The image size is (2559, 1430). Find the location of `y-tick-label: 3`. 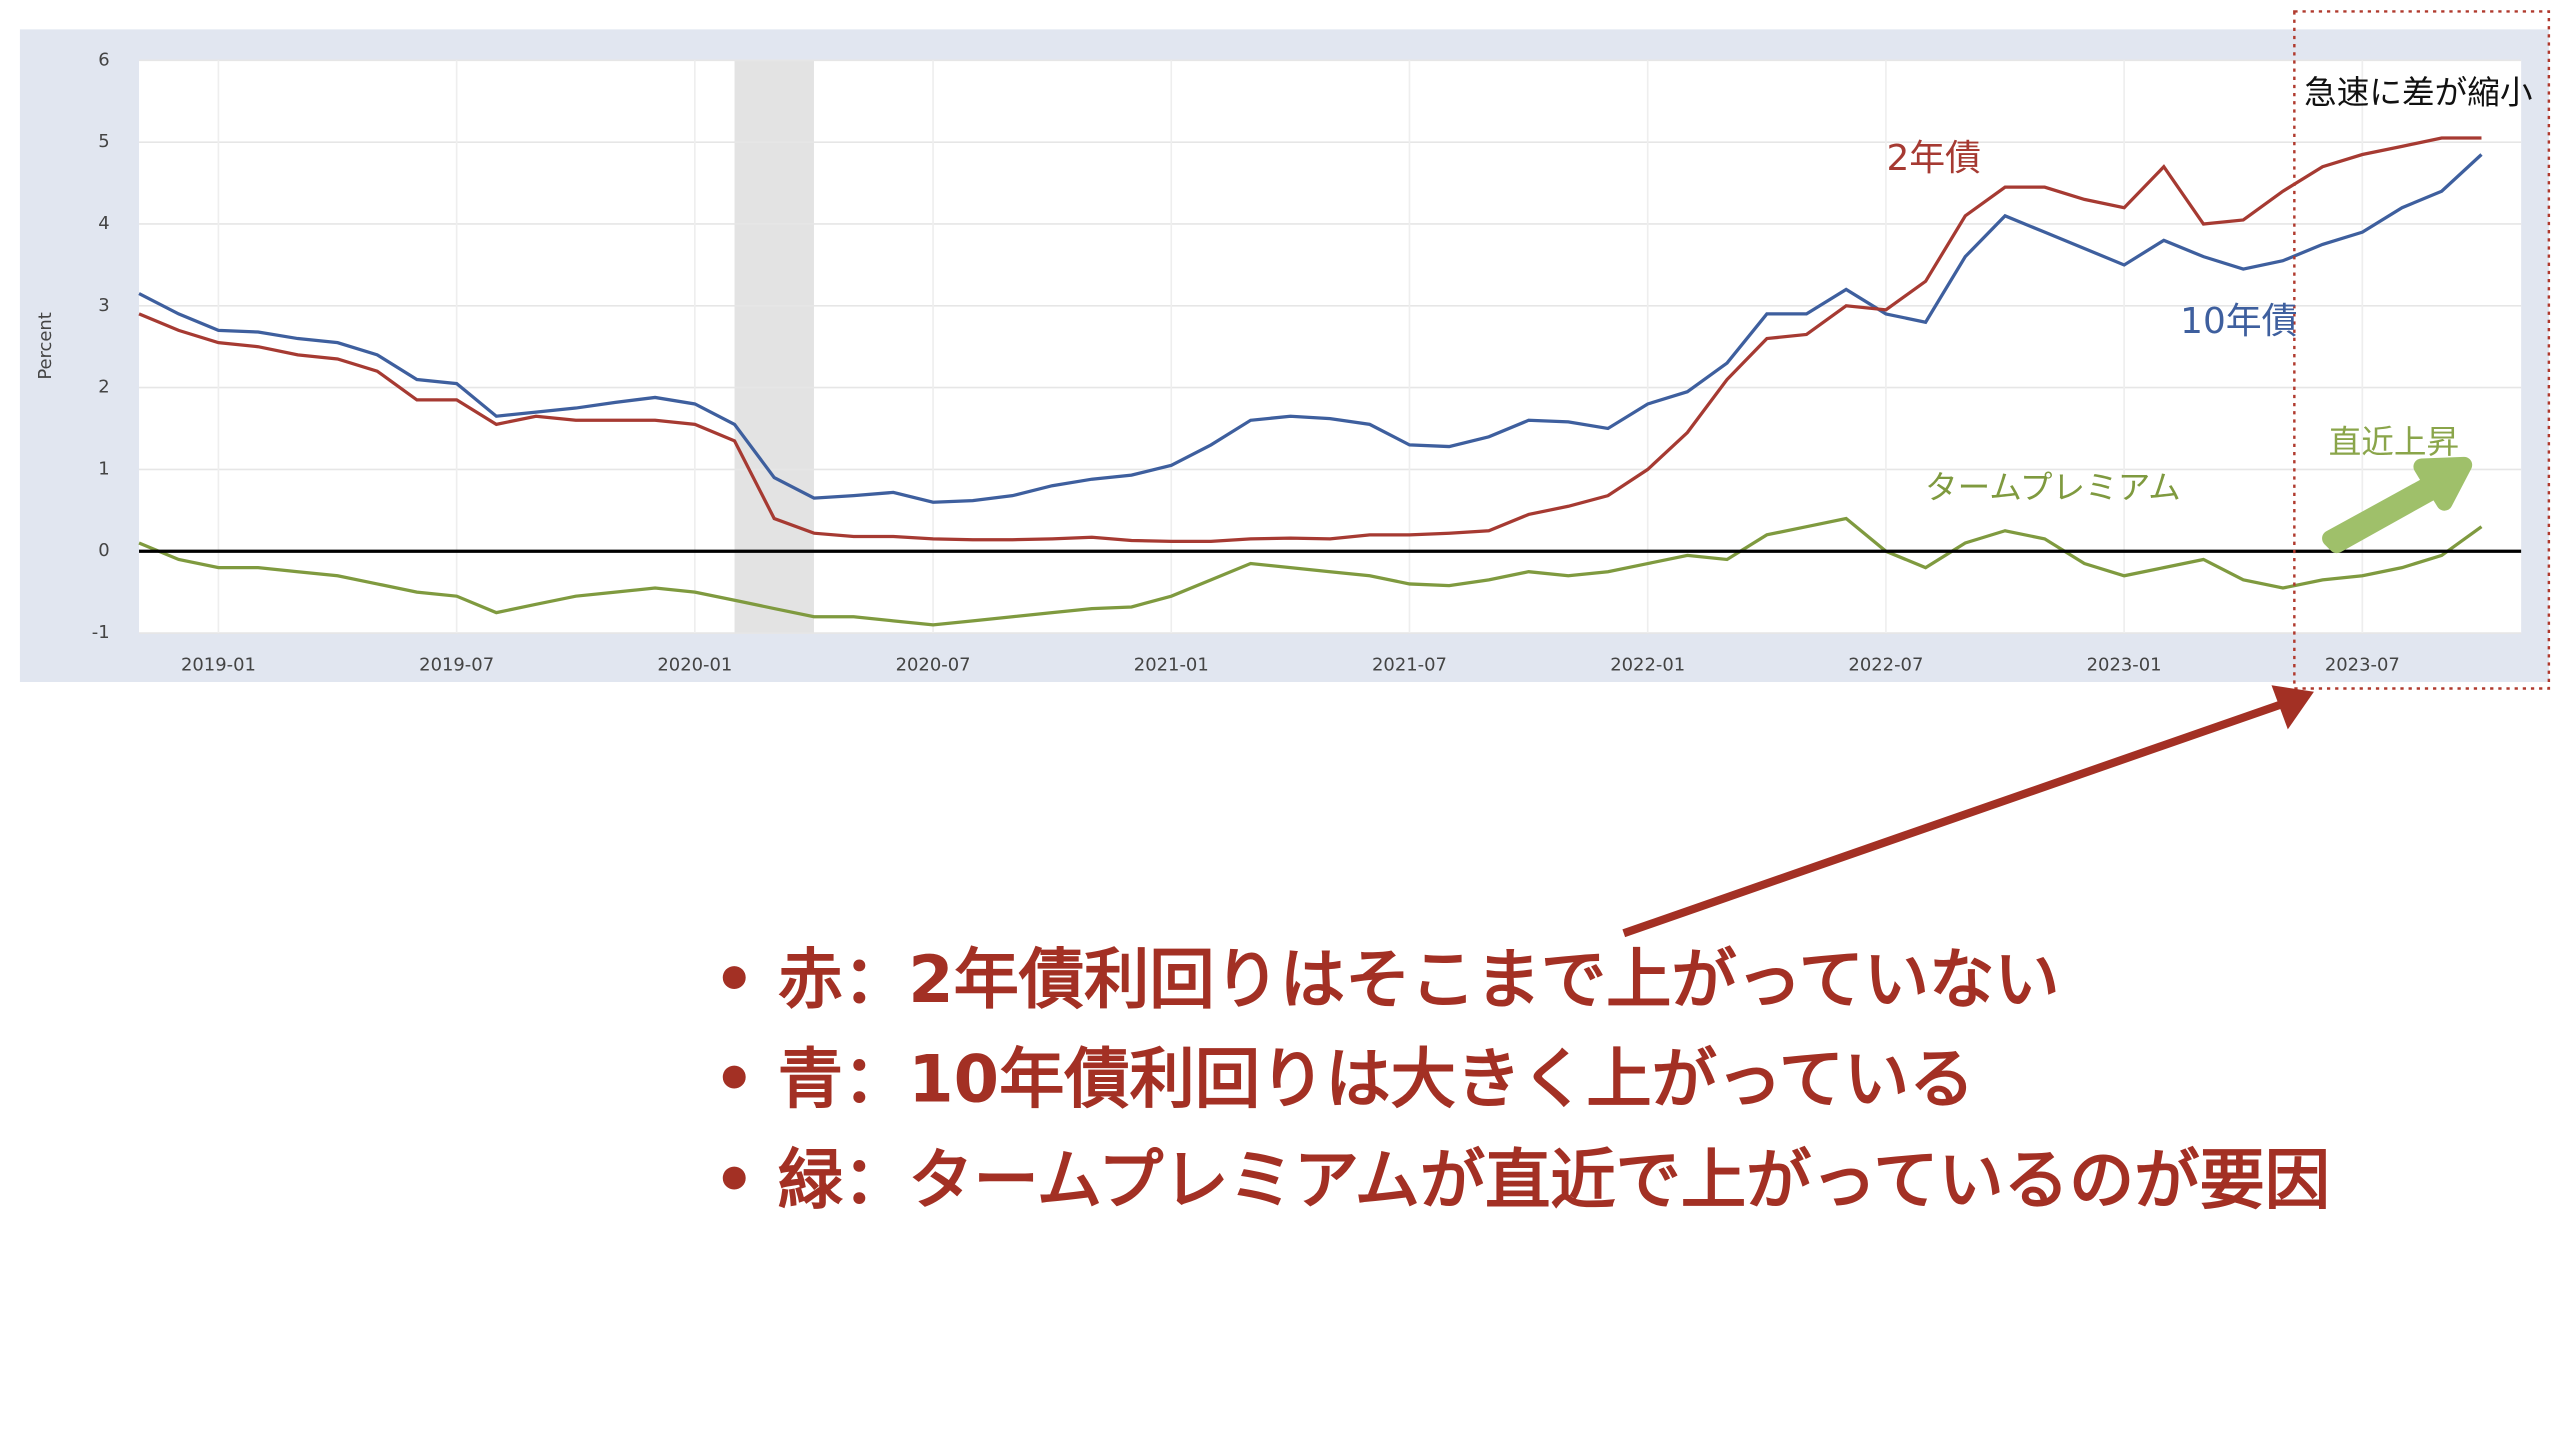

y-tick-label: 3 is located at coordinates (103, 305).